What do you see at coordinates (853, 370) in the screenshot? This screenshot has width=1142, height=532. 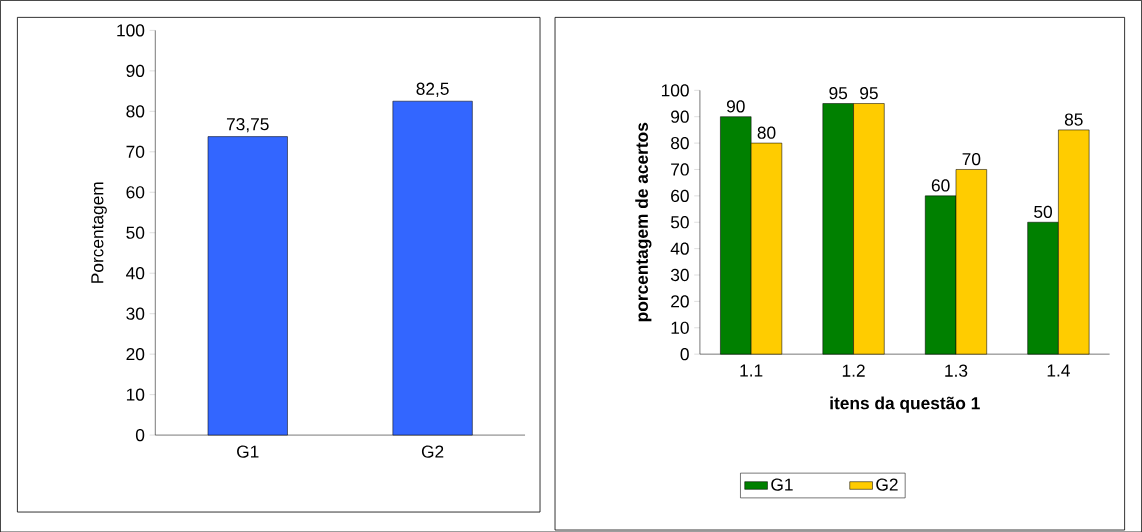 I see `x-tick-label: 1.2` at bounding box center [853, 370].